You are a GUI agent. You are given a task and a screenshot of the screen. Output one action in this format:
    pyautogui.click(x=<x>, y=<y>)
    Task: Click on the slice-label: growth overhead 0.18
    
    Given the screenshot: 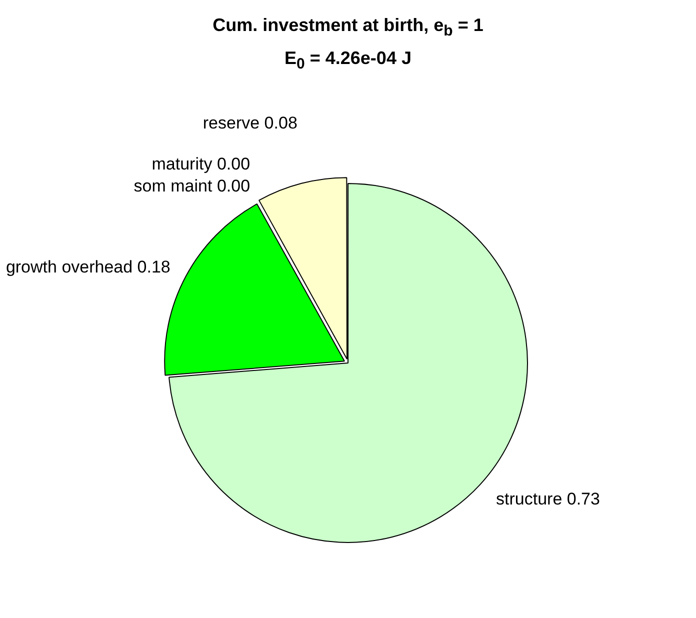 What is the action you would take?
    pyautogui.click(x=88, y=267)
    